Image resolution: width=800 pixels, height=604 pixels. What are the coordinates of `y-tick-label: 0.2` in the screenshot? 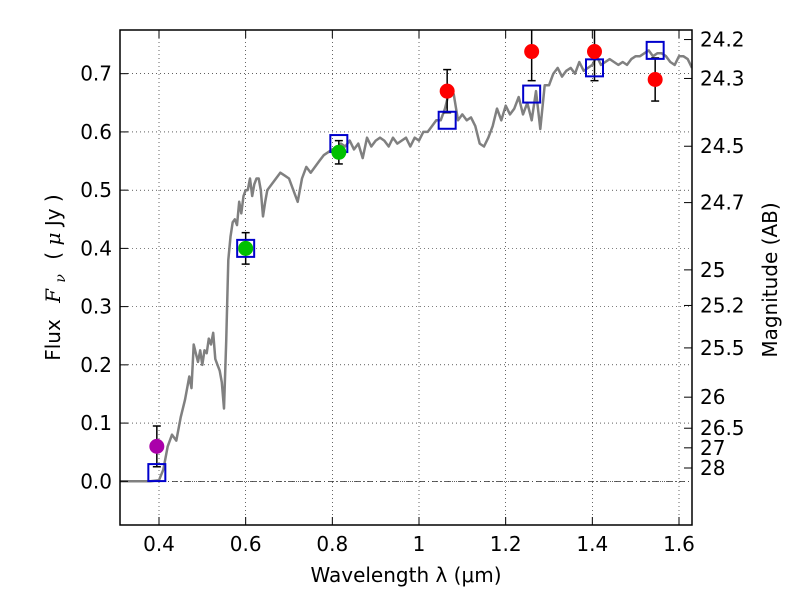 It's located at (96, 365).